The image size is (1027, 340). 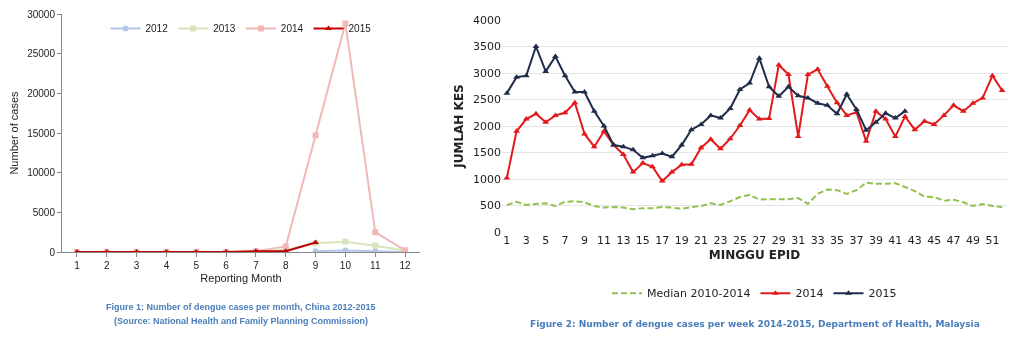 What do you see at coordinates (285, 265) in the screenshot?
I see `x-tick-label: 8` at bounding box center [285, 265].